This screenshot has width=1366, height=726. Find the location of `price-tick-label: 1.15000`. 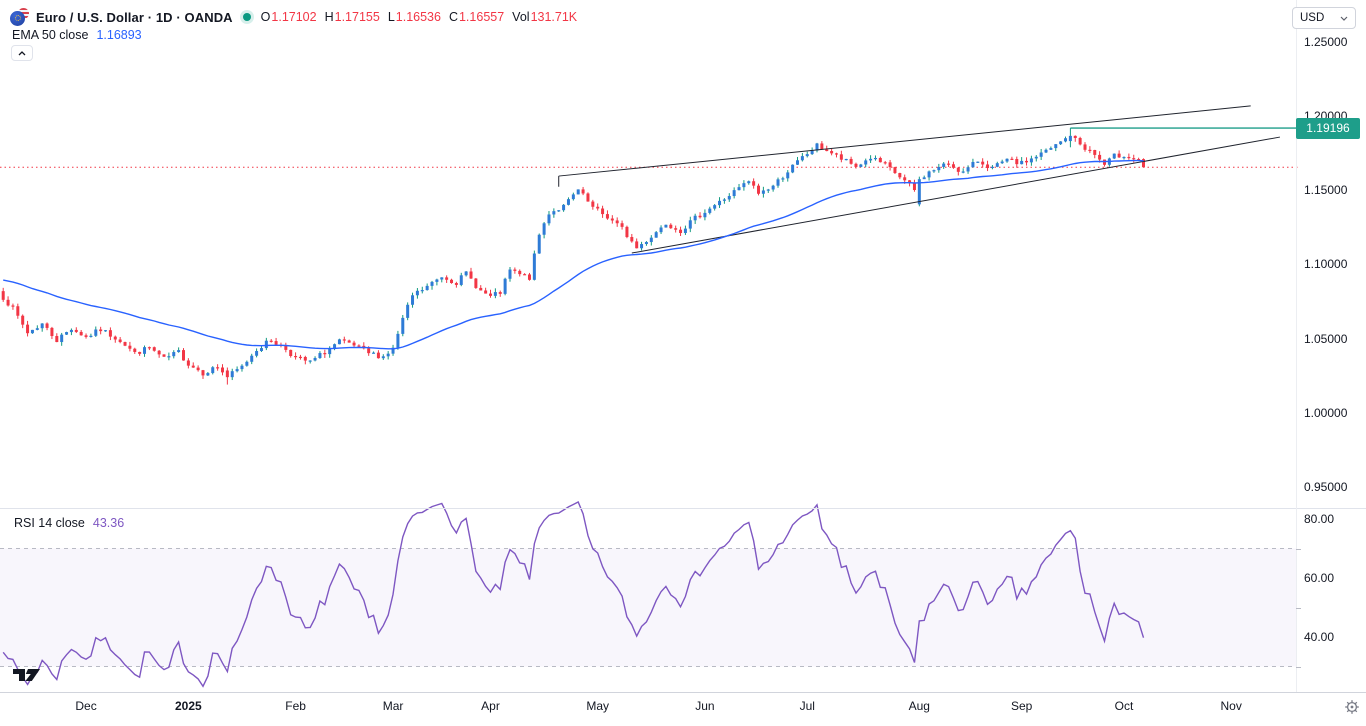

price-tick-label: 1.15000 is located at coordinates (1326, 190).